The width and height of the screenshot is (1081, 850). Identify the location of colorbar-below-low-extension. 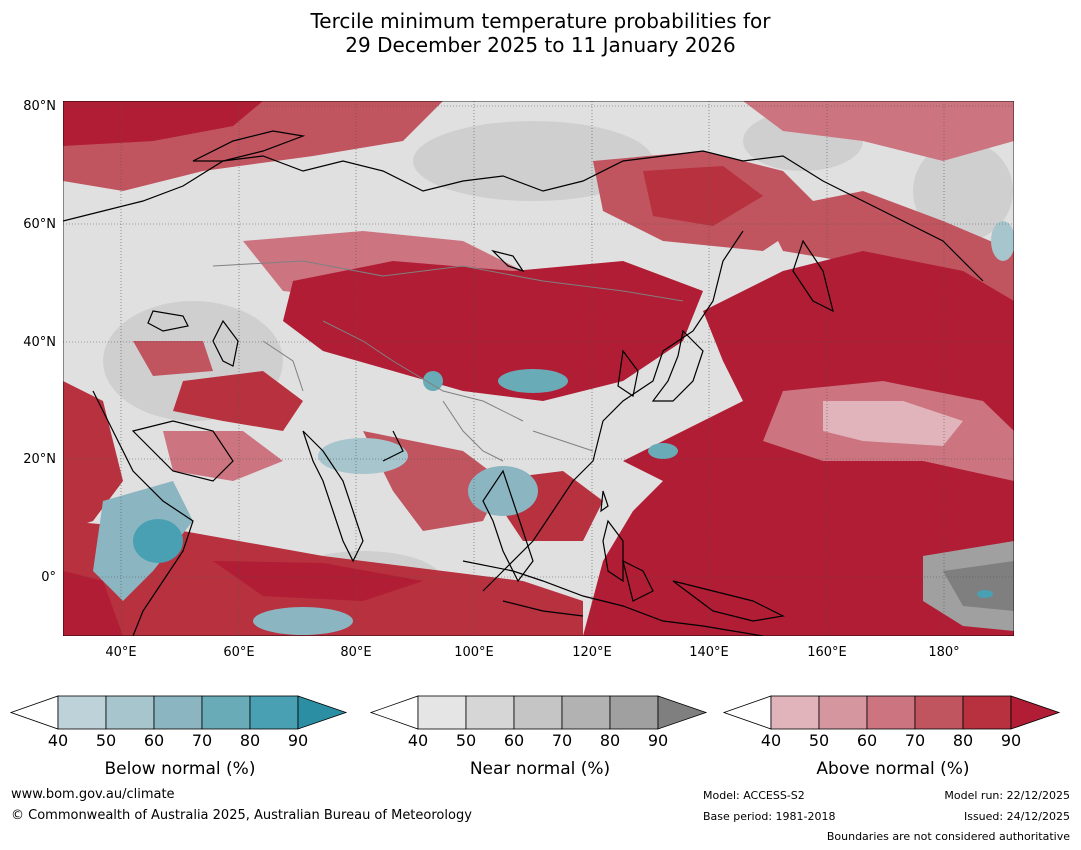
(34, 712).